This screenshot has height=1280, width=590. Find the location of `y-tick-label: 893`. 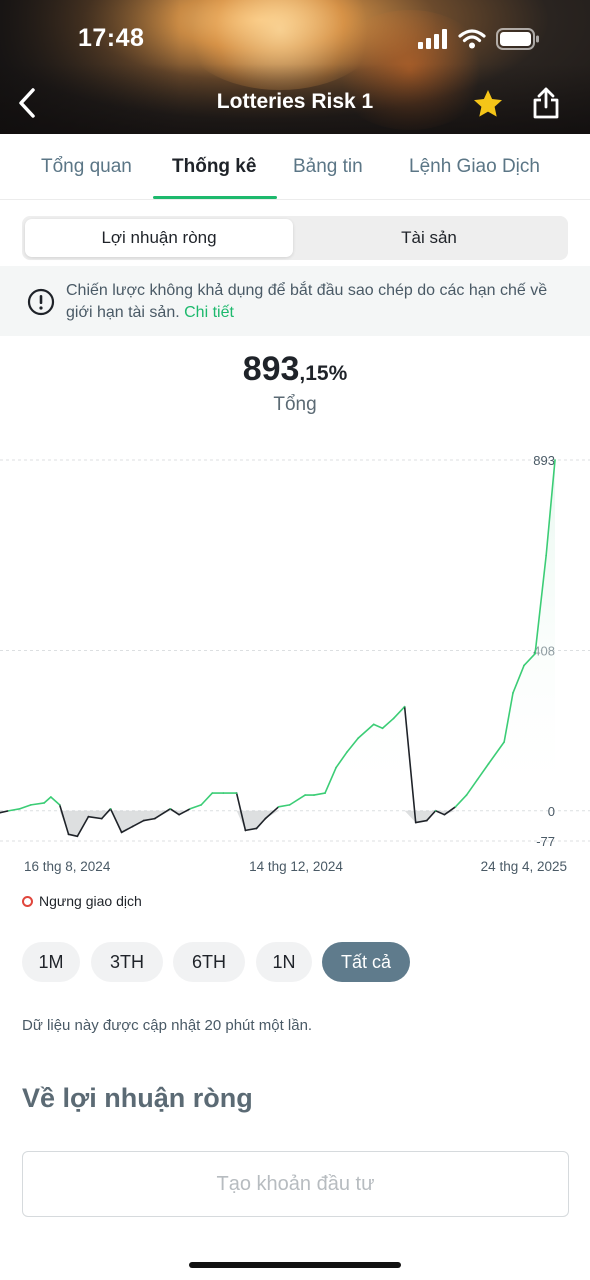

y-tick-label: 893 is located at coordinates (544, 460).